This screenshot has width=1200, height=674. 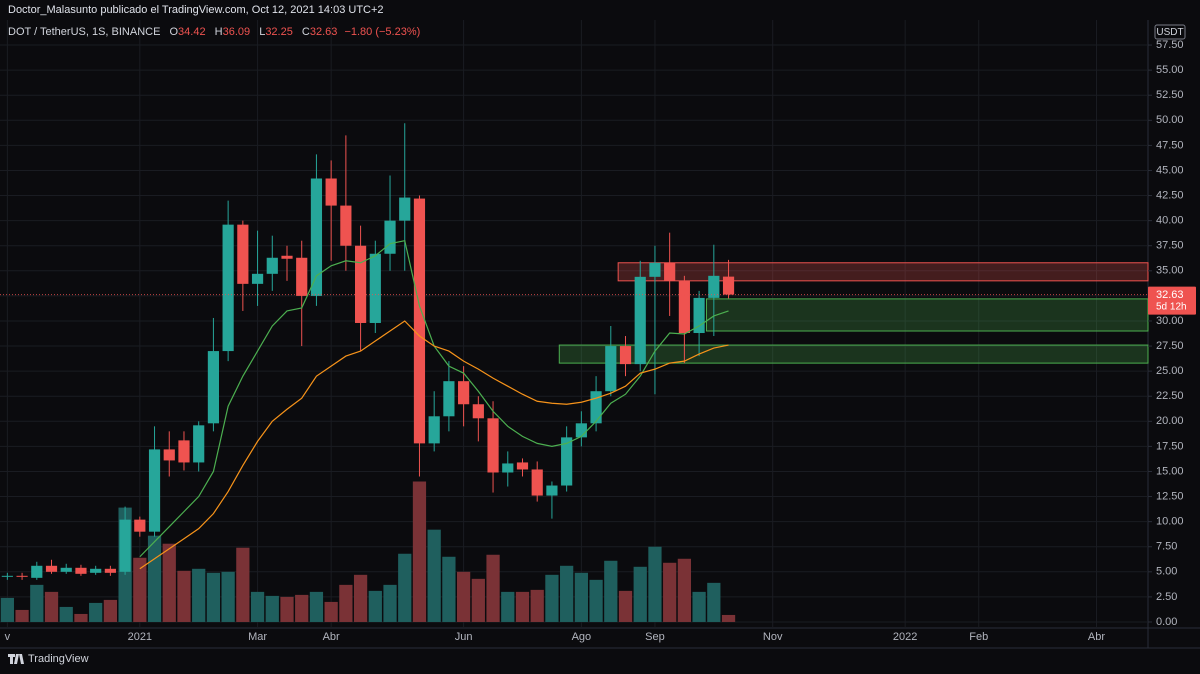 I want to click on open-letter: O, so click(x=174, y=32).